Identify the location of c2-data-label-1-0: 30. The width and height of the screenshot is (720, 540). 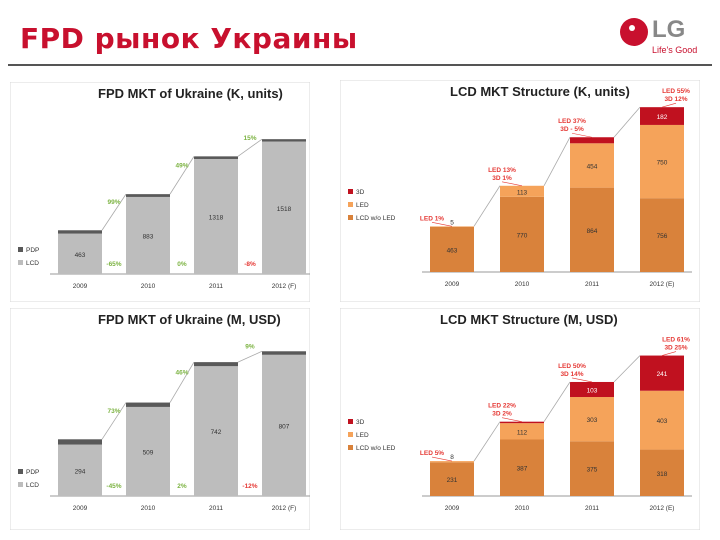
(80, 435).